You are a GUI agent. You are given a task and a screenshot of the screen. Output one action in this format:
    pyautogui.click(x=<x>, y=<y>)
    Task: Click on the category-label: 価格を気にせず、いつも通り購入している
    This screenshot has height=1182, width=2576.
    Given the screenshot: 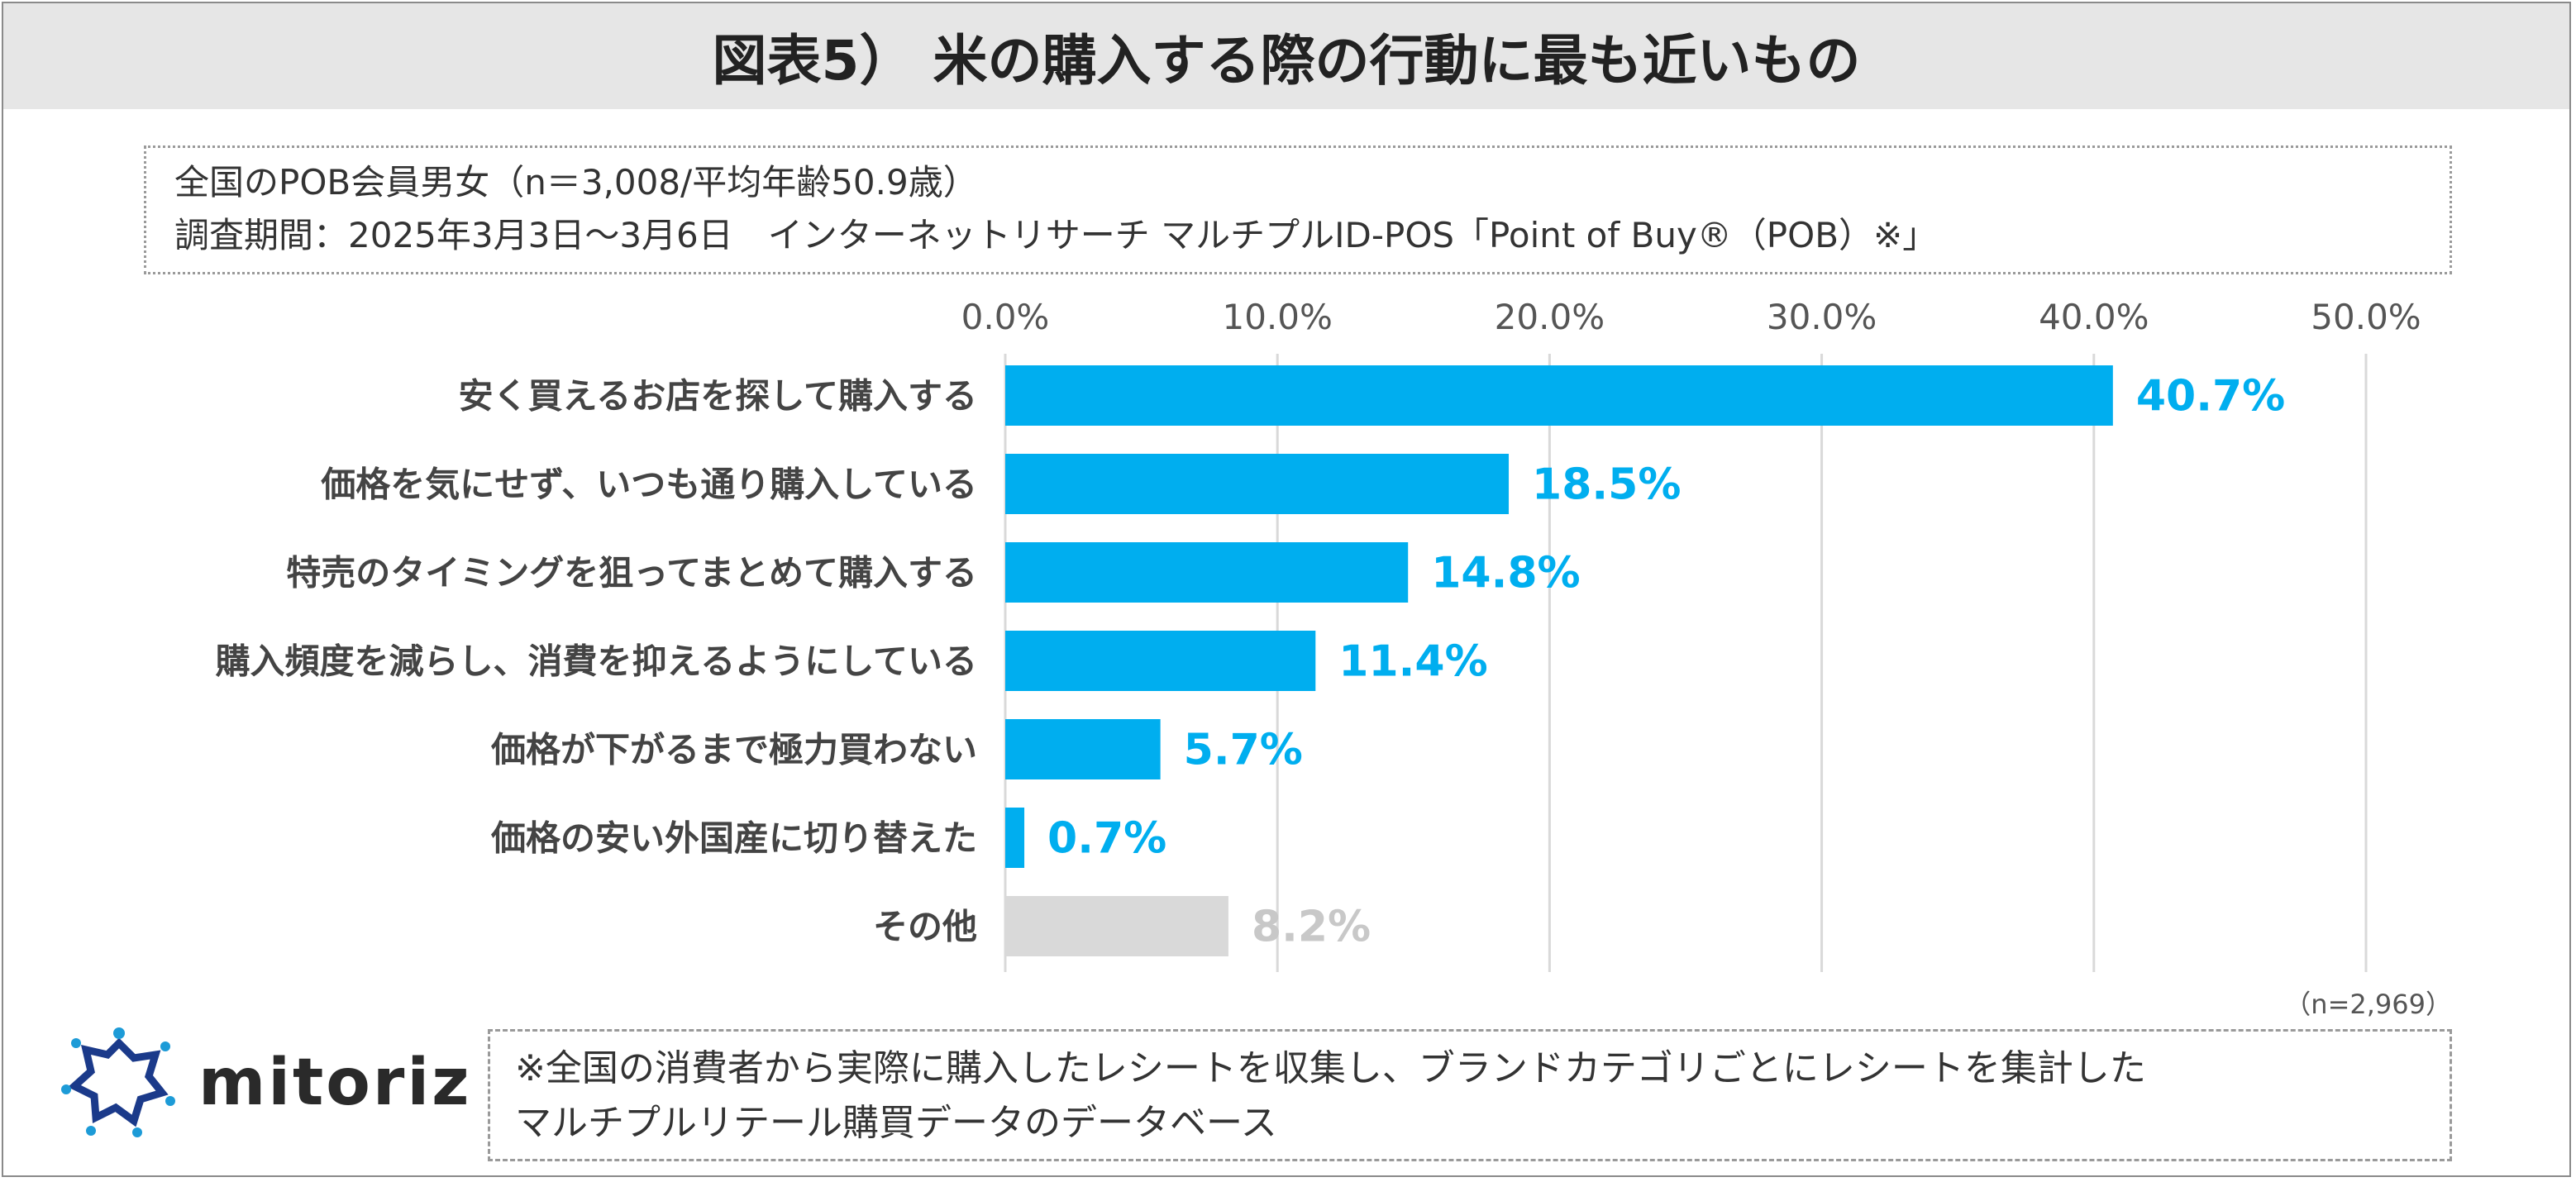 What is the action you would take?
    pyautogui.click(x=648, y=485)
    